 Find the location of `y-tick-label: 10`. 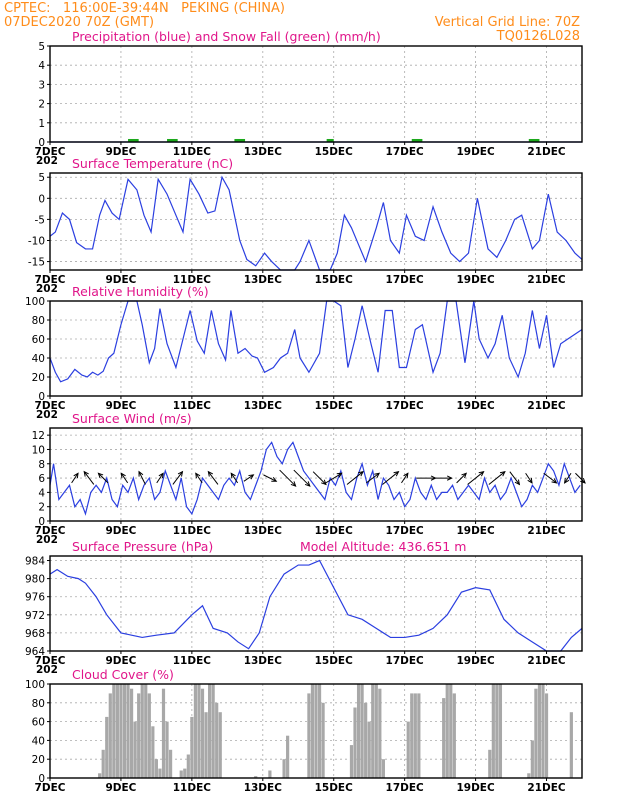

y-tick-label: 10 is located at coordinates (38, 450).